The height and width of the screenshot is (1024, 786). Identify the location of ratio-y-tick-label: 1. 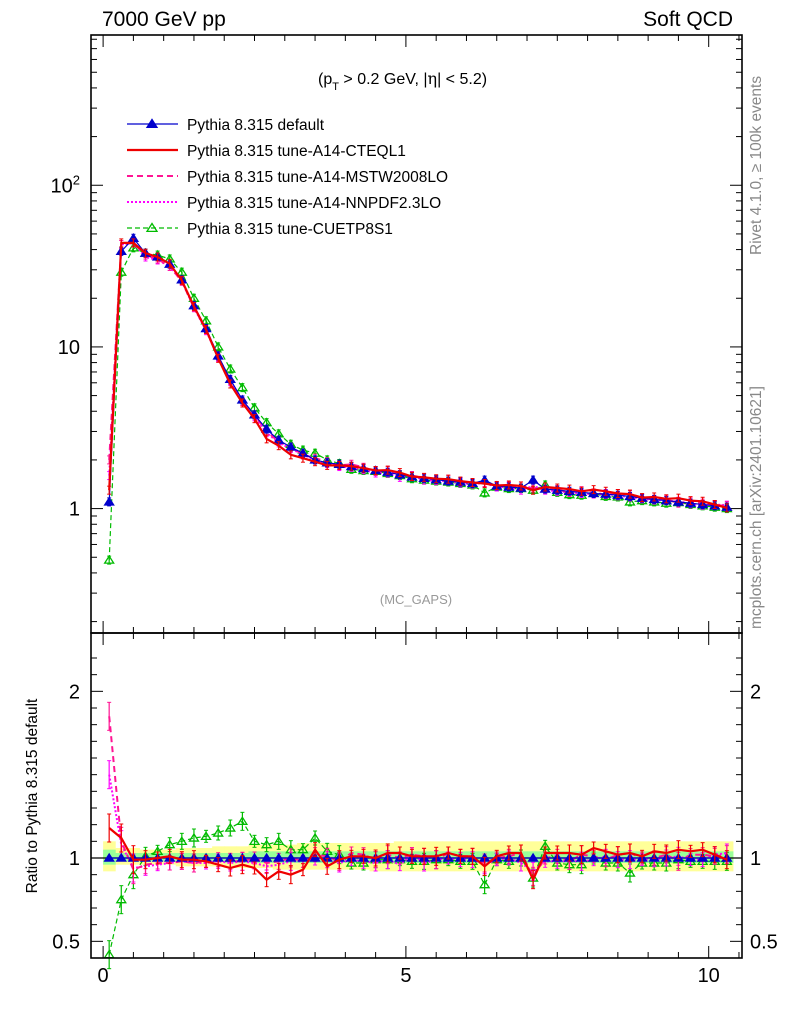
(74, 859).